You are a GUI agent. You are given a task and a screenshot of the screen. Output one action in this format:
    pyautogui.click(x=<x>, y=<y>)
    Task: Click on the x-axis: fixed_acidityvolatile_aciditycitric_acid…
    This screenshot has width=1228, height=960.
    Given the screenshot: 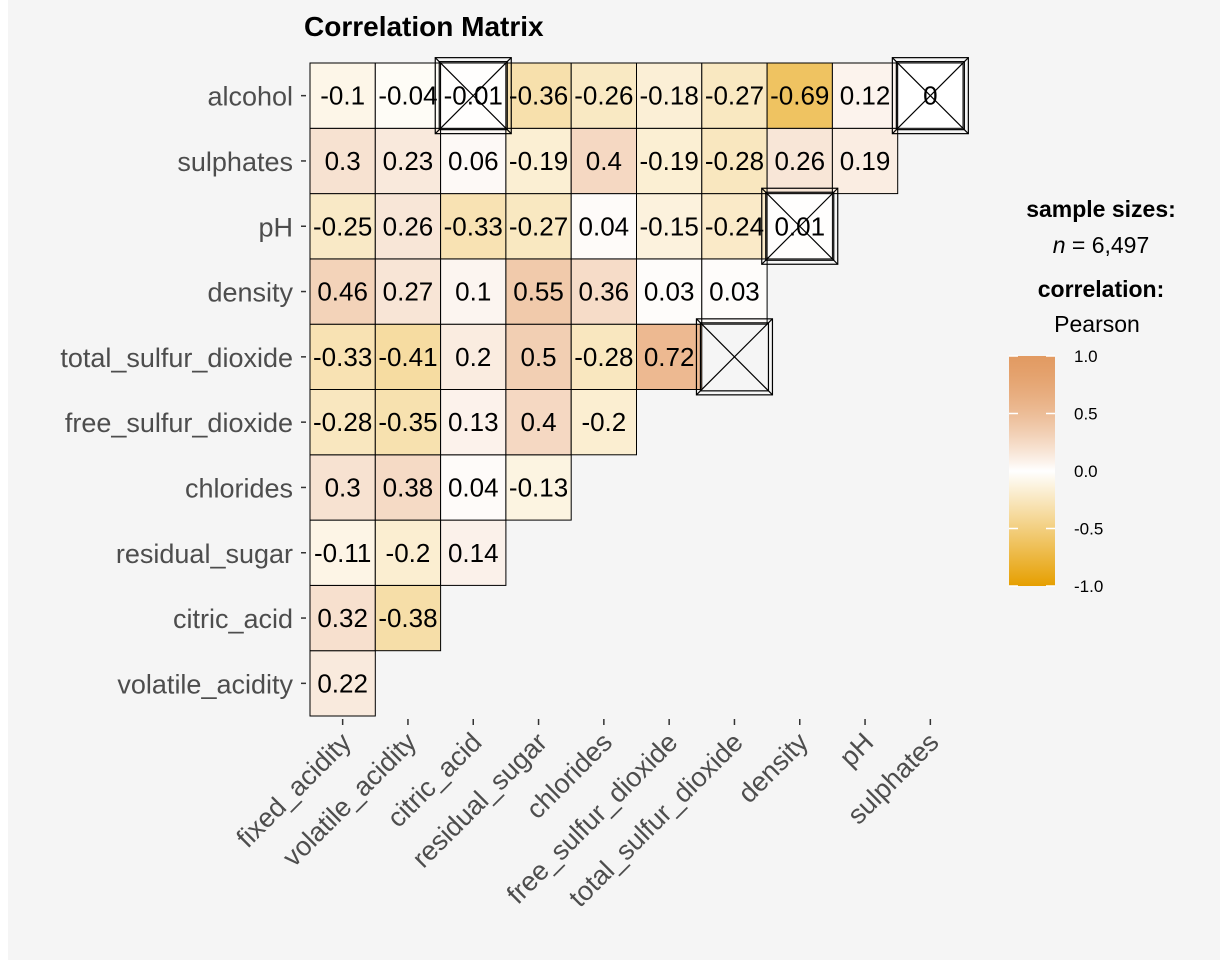 What is the action you would take?
    pyautogui.click(x=588, y=816)
    